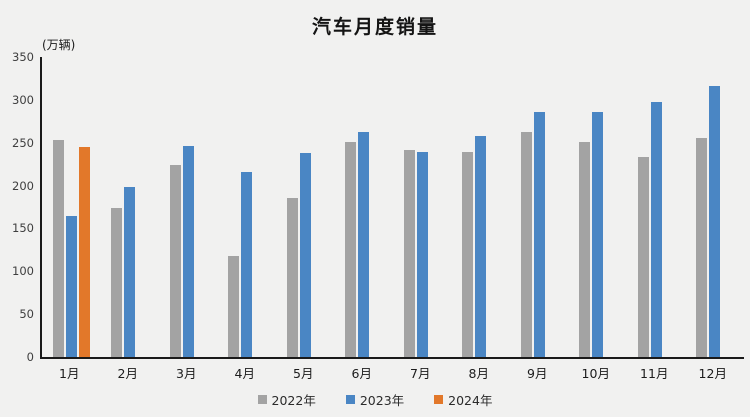  I want to click on bar-2023年-6月, so click(364, 244).